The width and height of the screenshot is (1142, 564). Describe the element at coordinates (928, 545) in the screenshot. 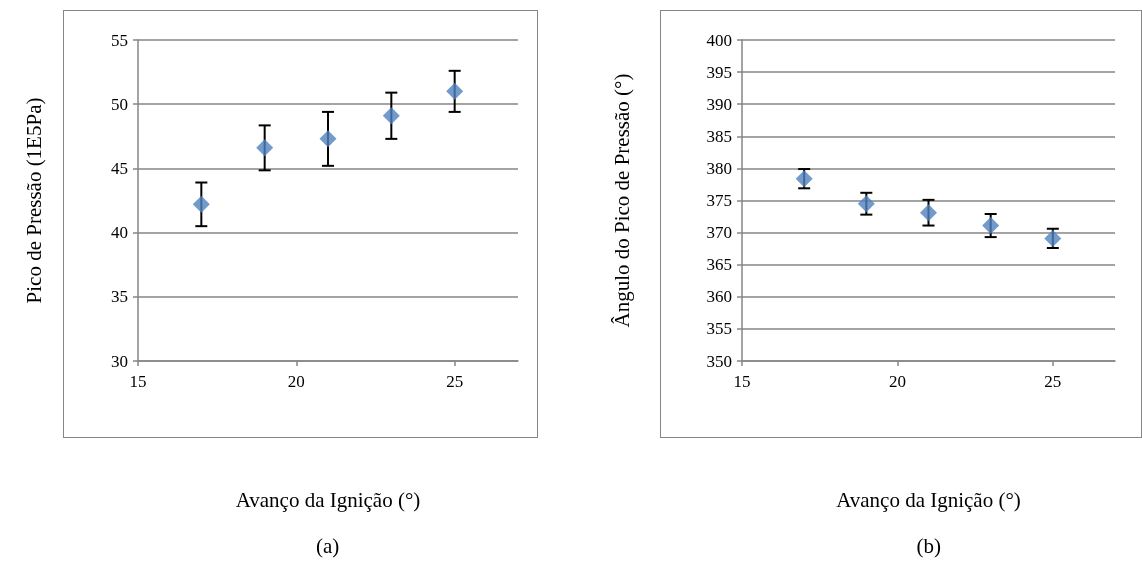

I see `text: (b)` at that location.